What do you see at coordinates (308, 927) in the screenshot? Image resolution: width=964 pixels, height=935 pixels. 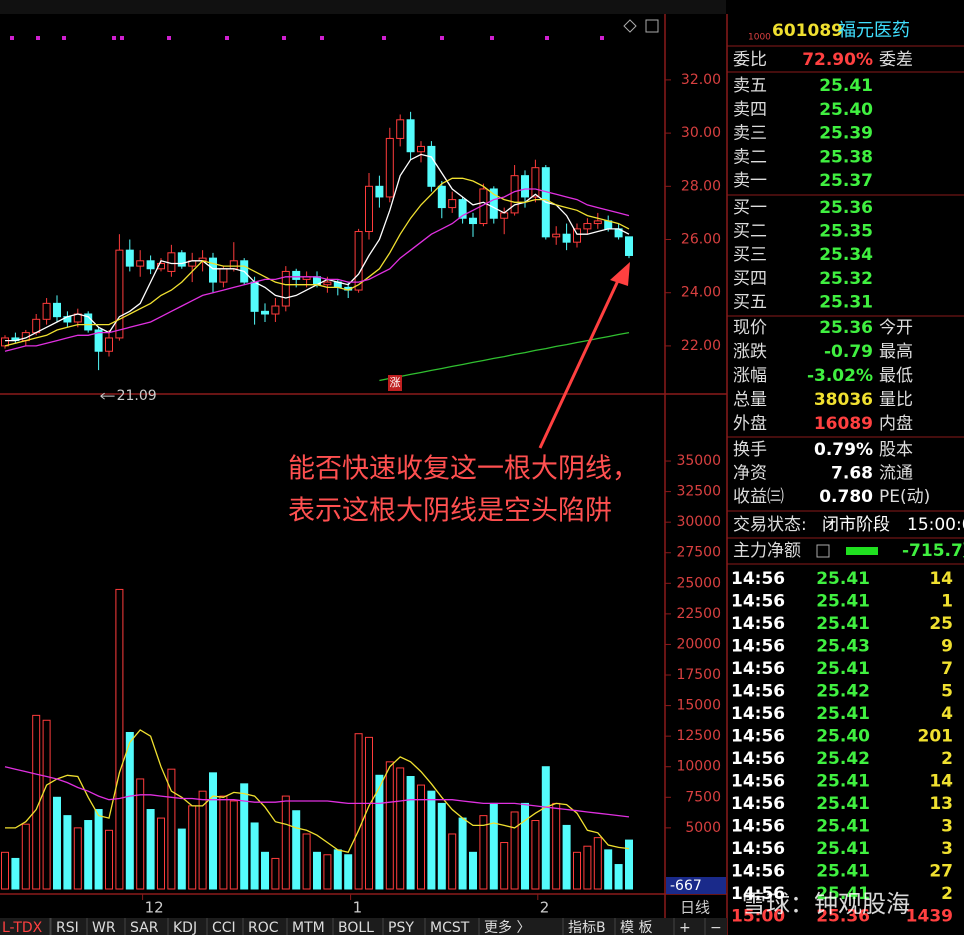 I see `tab: MTM` at bounding box center [308, 927].